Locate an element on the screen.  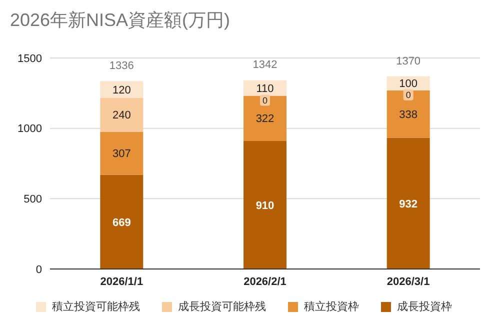
x-tick-label: 2026/1/1 is located at coordinates (122, 282).